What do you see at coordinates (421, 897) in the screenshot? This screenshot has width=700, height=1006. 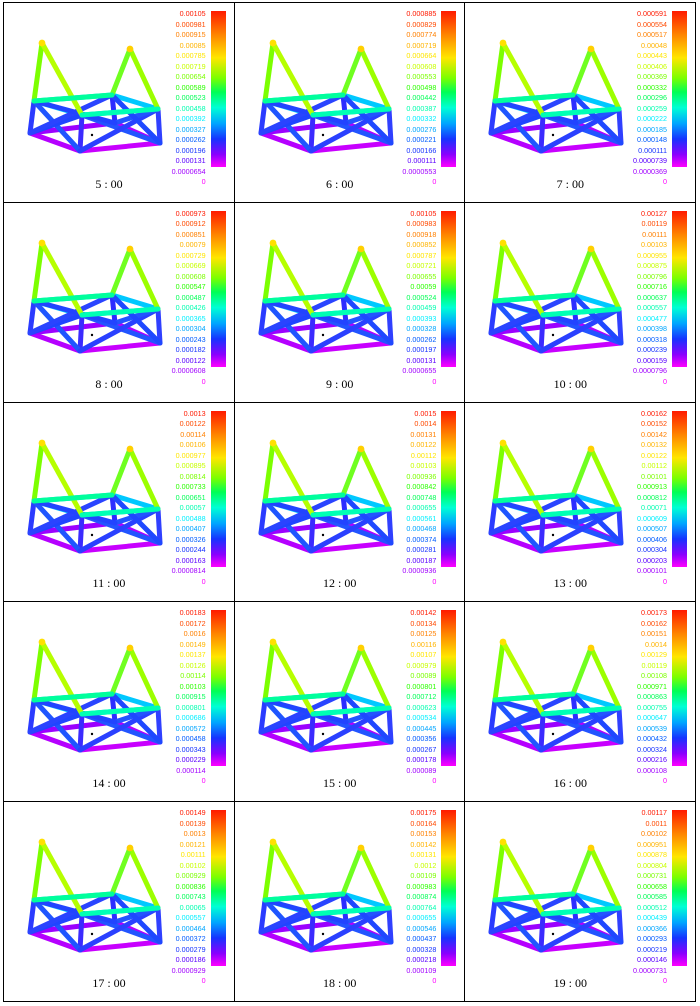 I see `legend-value: 0.000874` at bounding box center [421, 897].